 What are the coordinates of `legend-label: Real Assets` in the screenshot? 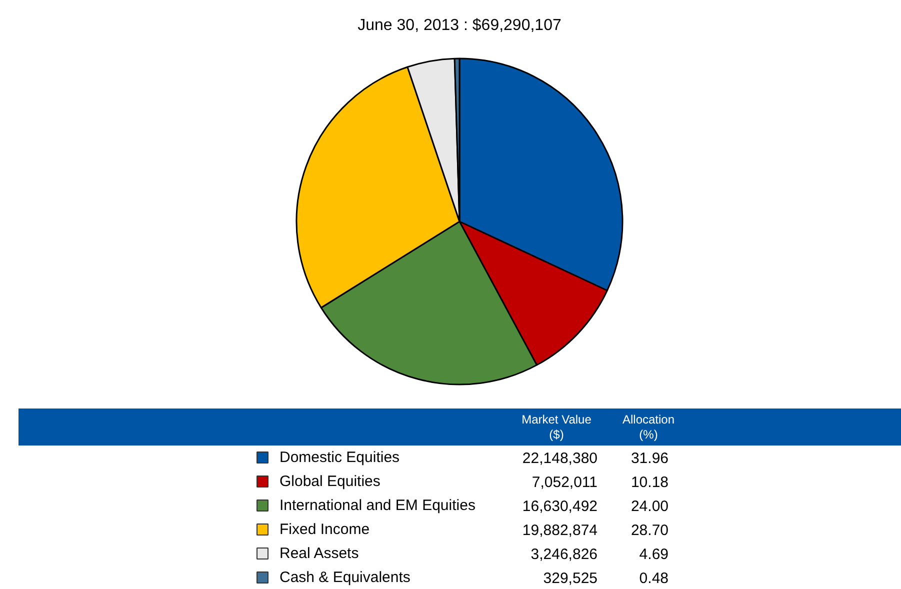 It's located at (319, 553).